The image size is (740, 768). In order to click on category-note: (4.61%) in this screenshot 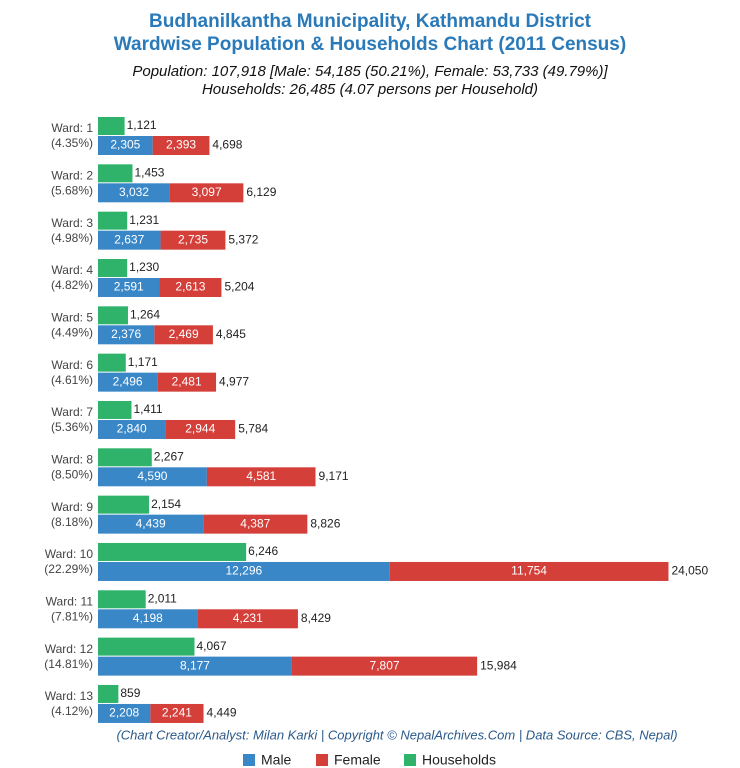, I will do `click(72, 380)`.